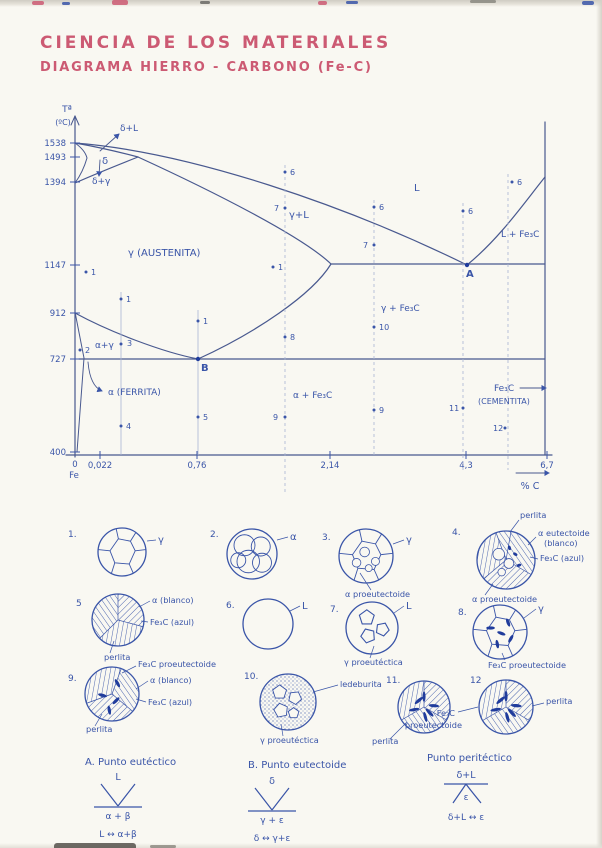  What do you see at coordinates (498, 428) in the screenshot?
I see `state-marker-number: 12` at bounding box center [498, 428].